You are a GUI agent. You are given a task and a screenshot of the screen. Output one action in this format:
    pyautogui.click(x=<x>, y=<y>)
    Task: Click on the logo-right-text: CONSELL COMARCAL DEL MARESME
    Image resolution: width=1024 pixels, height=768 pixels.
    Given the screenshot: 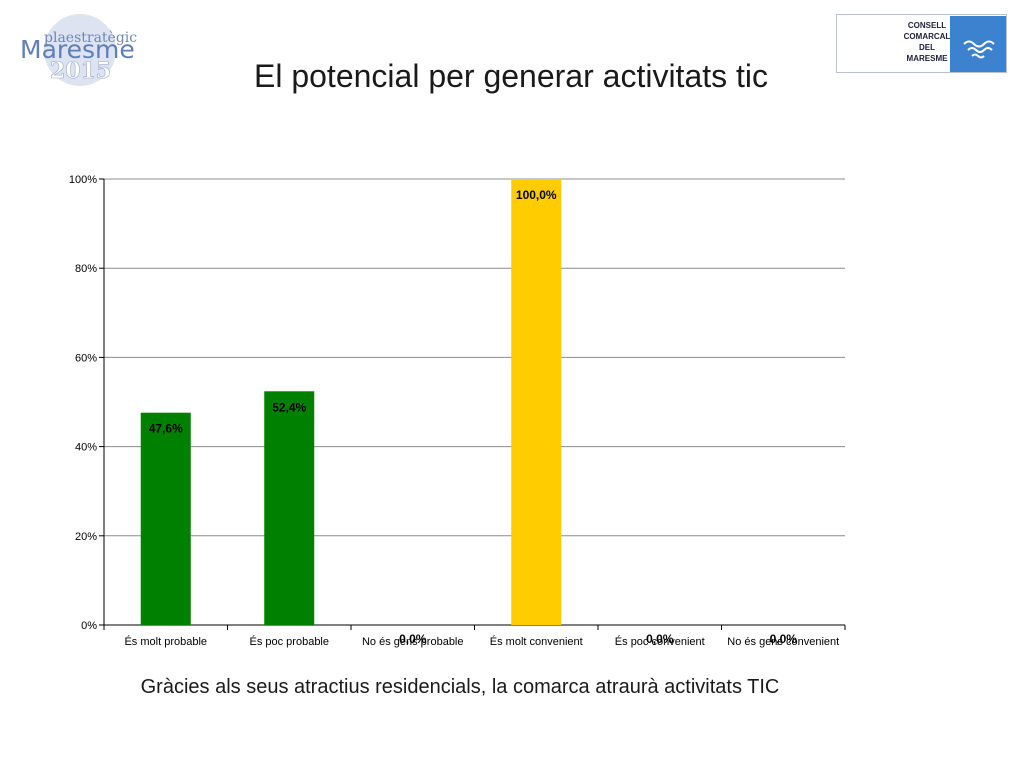 What is the action you would take?
    pyautogui.click(x=927, y=42)
    